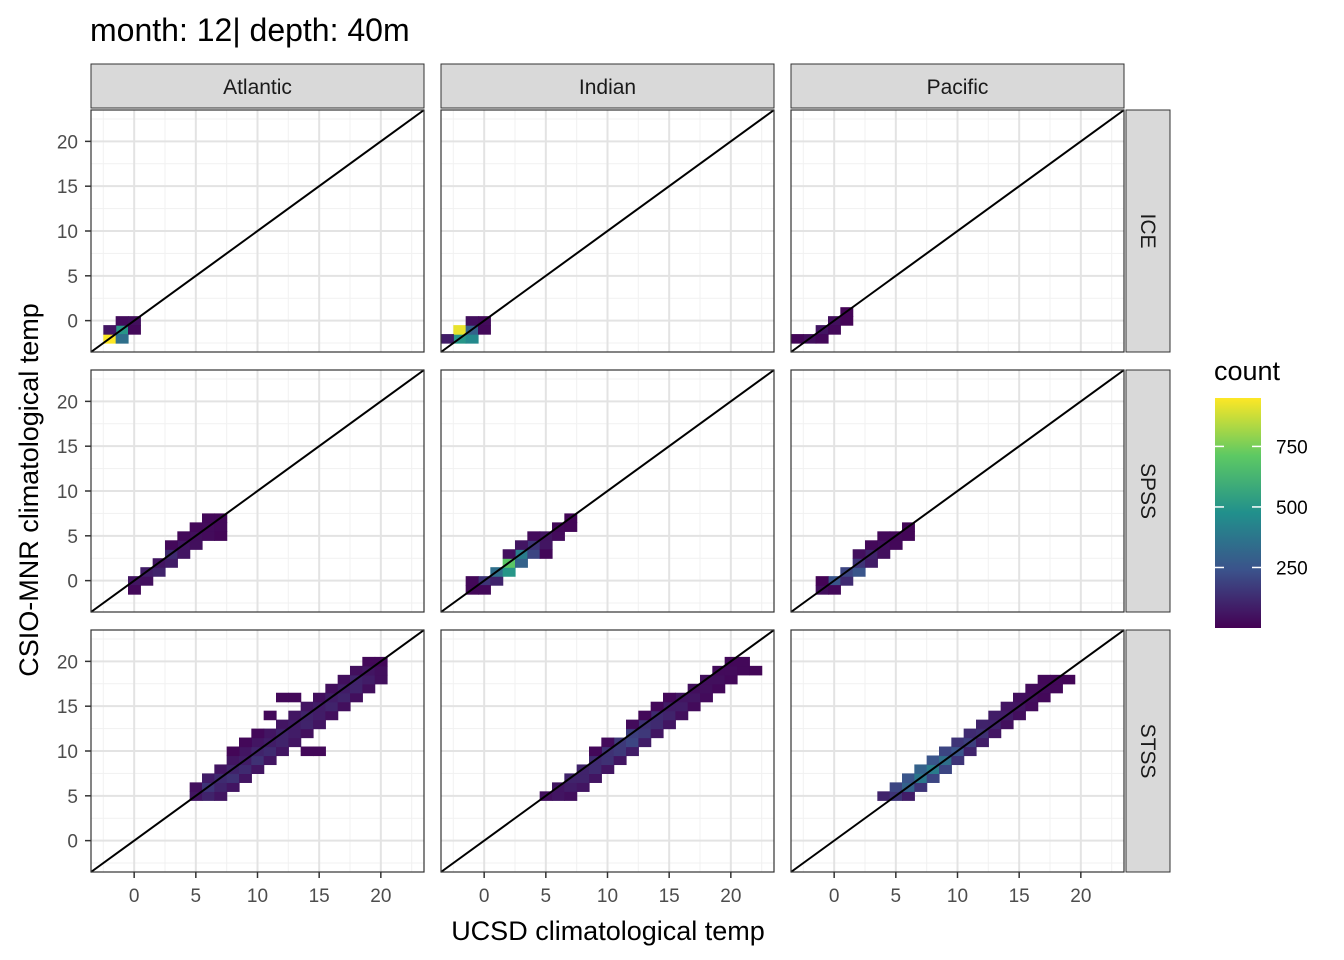 This screenshot has width=1344, height=960. Describe the element at coordinates (957, 491) in the screenshot. I see `panel-pacific-spss` at that location.